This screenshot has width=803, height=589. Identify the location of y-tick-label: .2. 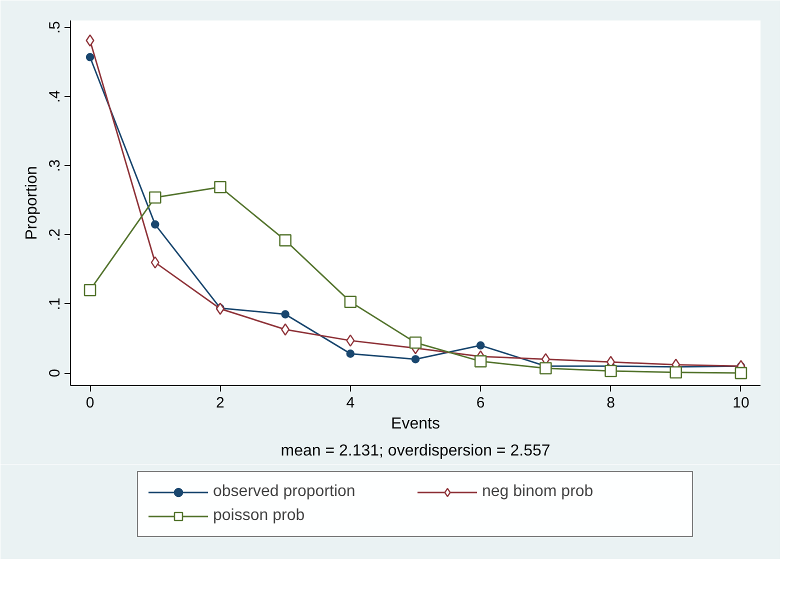
(55, 235).